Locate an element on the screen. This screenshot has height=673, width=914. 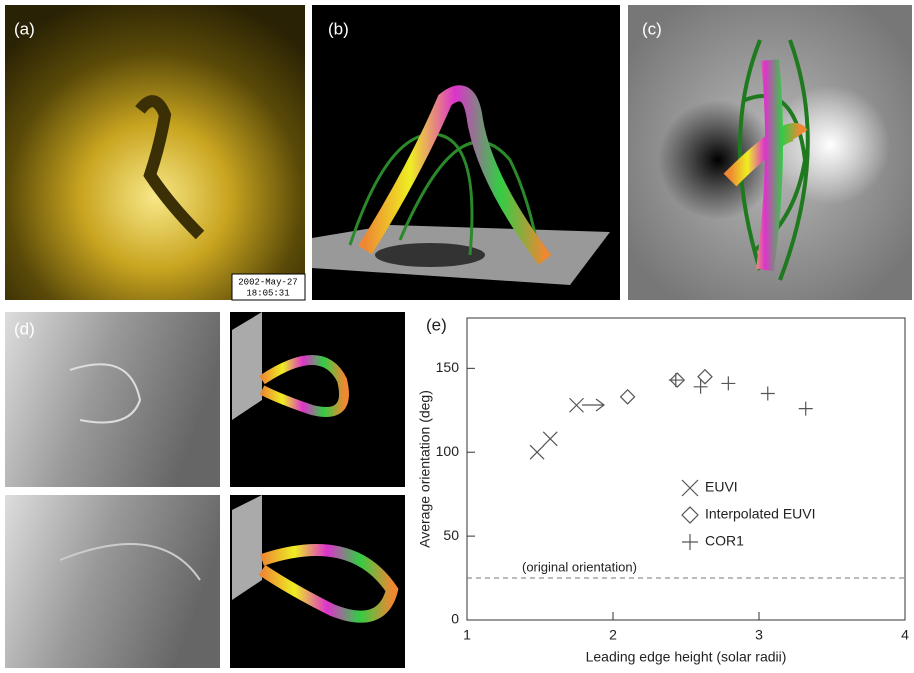
shadow is located at coordinates (430, 255).